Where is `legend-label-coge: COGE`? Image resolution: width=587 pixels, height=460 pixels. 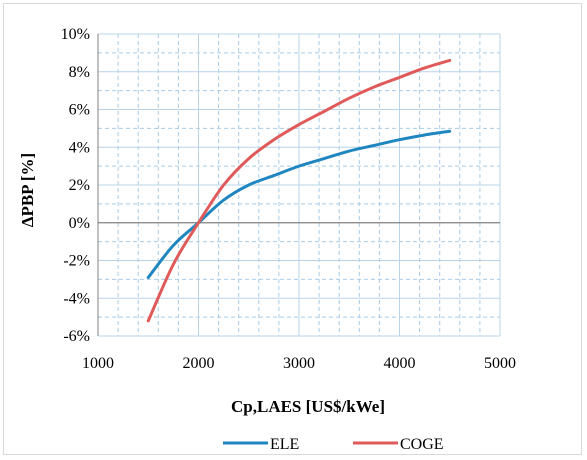 legend-label-coge: COGE is located at coordinates (422, 444).